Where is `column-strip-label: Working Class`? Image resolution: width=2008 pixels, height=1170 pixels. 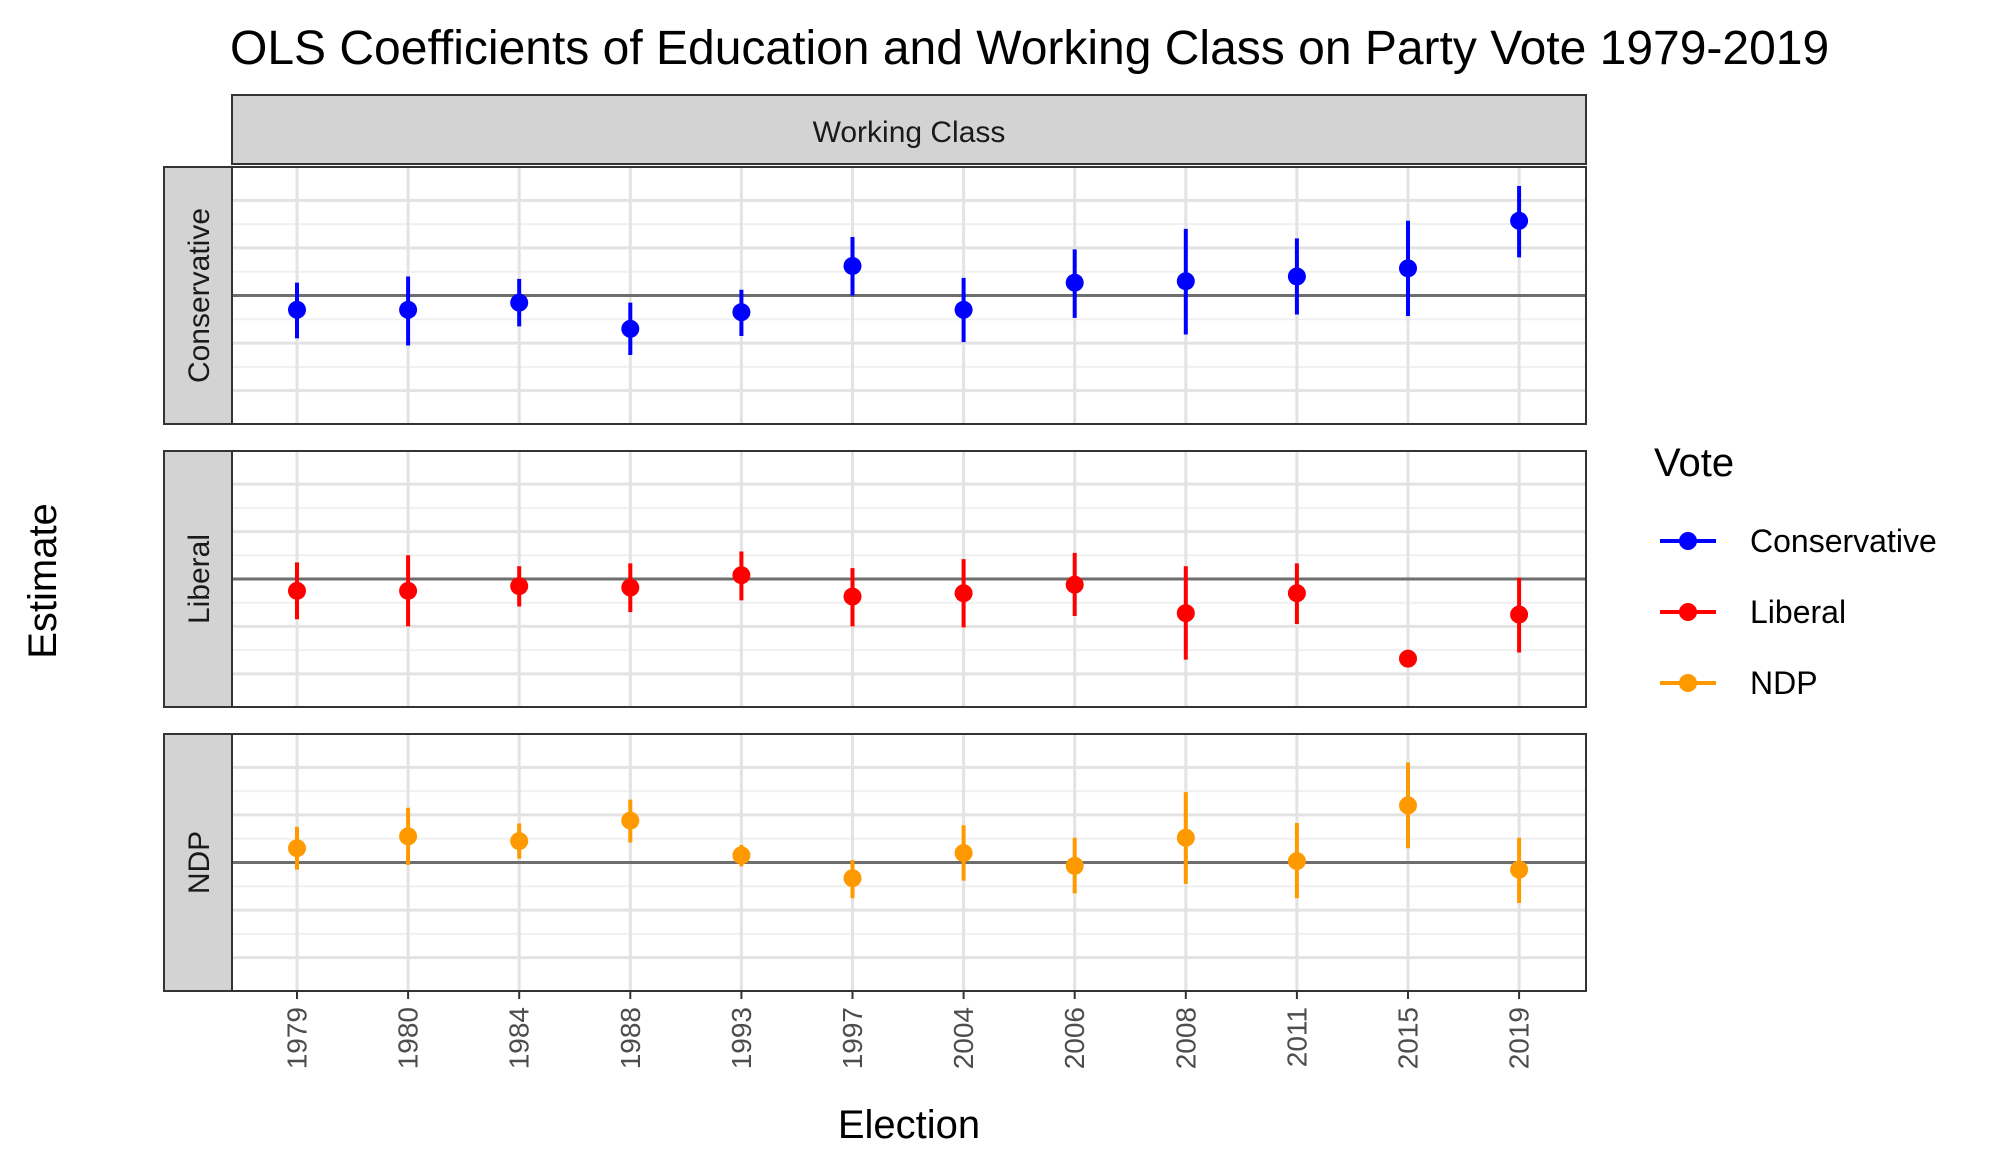
column-strip-label: Working Class is located at coordinates (909, 132).